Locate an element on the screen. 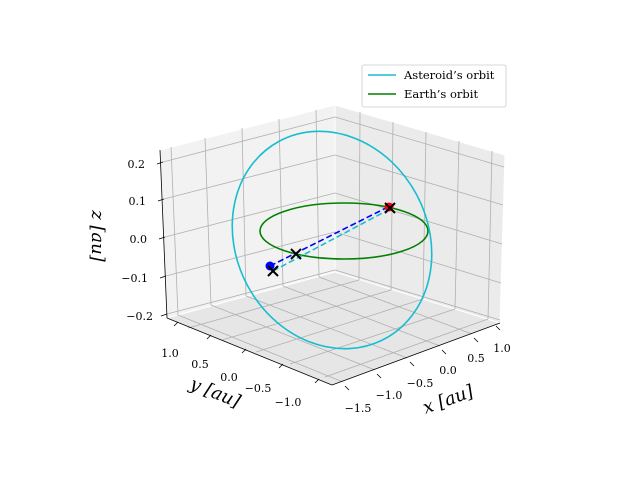 Image resolution: width=640 pixels, height=480 pixels. x-tick-marks is located at coordinates (422, 358).